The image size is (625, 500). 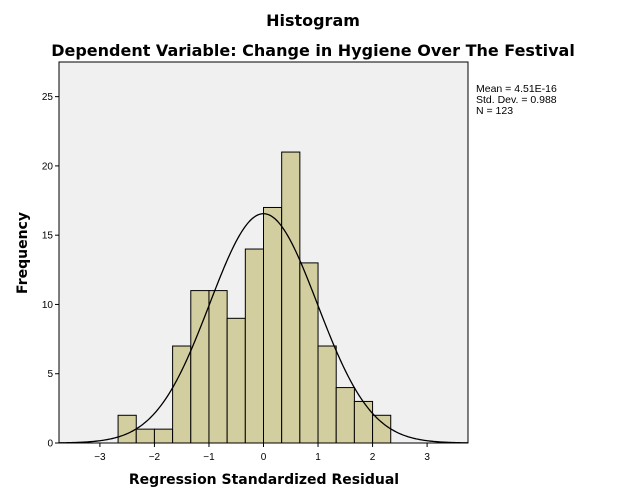 I want to click on x-tick-label: 3, so click(x=427, y=457).